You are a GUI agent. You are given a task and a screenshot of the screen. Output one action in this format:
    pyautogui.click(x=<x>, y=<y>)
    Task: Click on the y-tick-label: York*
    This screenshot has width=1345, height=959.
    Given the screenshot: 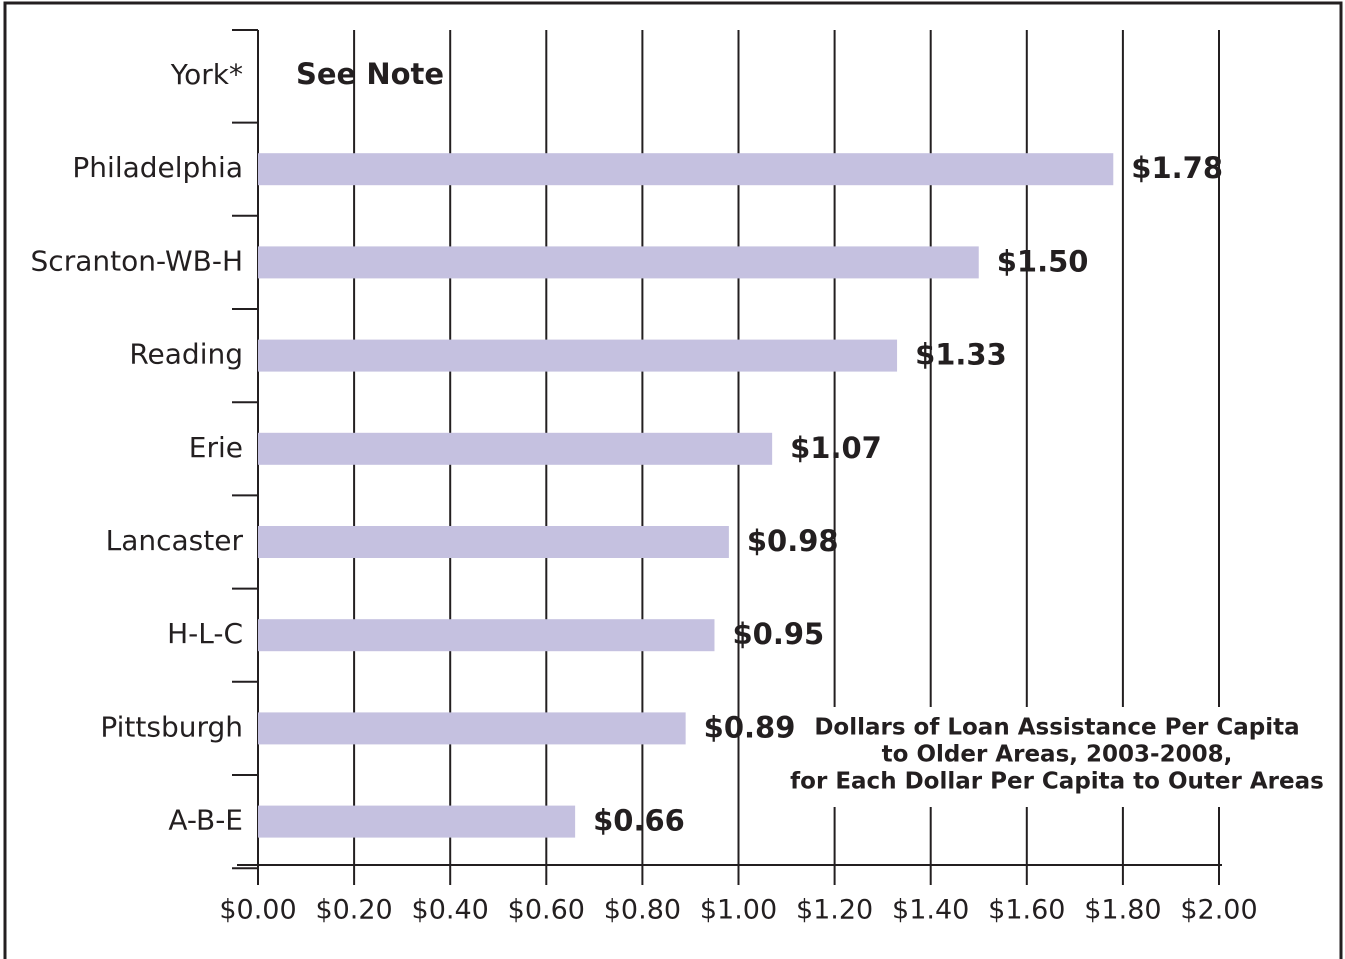 What is the action you would take?
    pyautogui.click(x=206, y=74)
    